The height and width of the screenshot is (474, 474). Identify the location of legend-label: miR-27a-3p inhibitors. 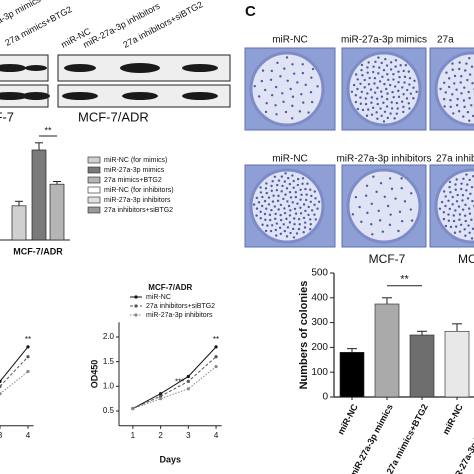
(137, 200).